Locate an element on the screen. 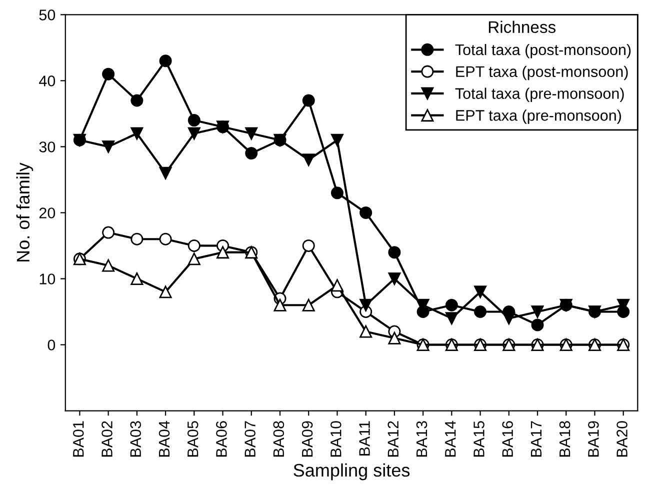 This screenshot has width=654, height=489. legend-label: EPT taxa (pre-monsoon) is located at coordinates (538, 117).